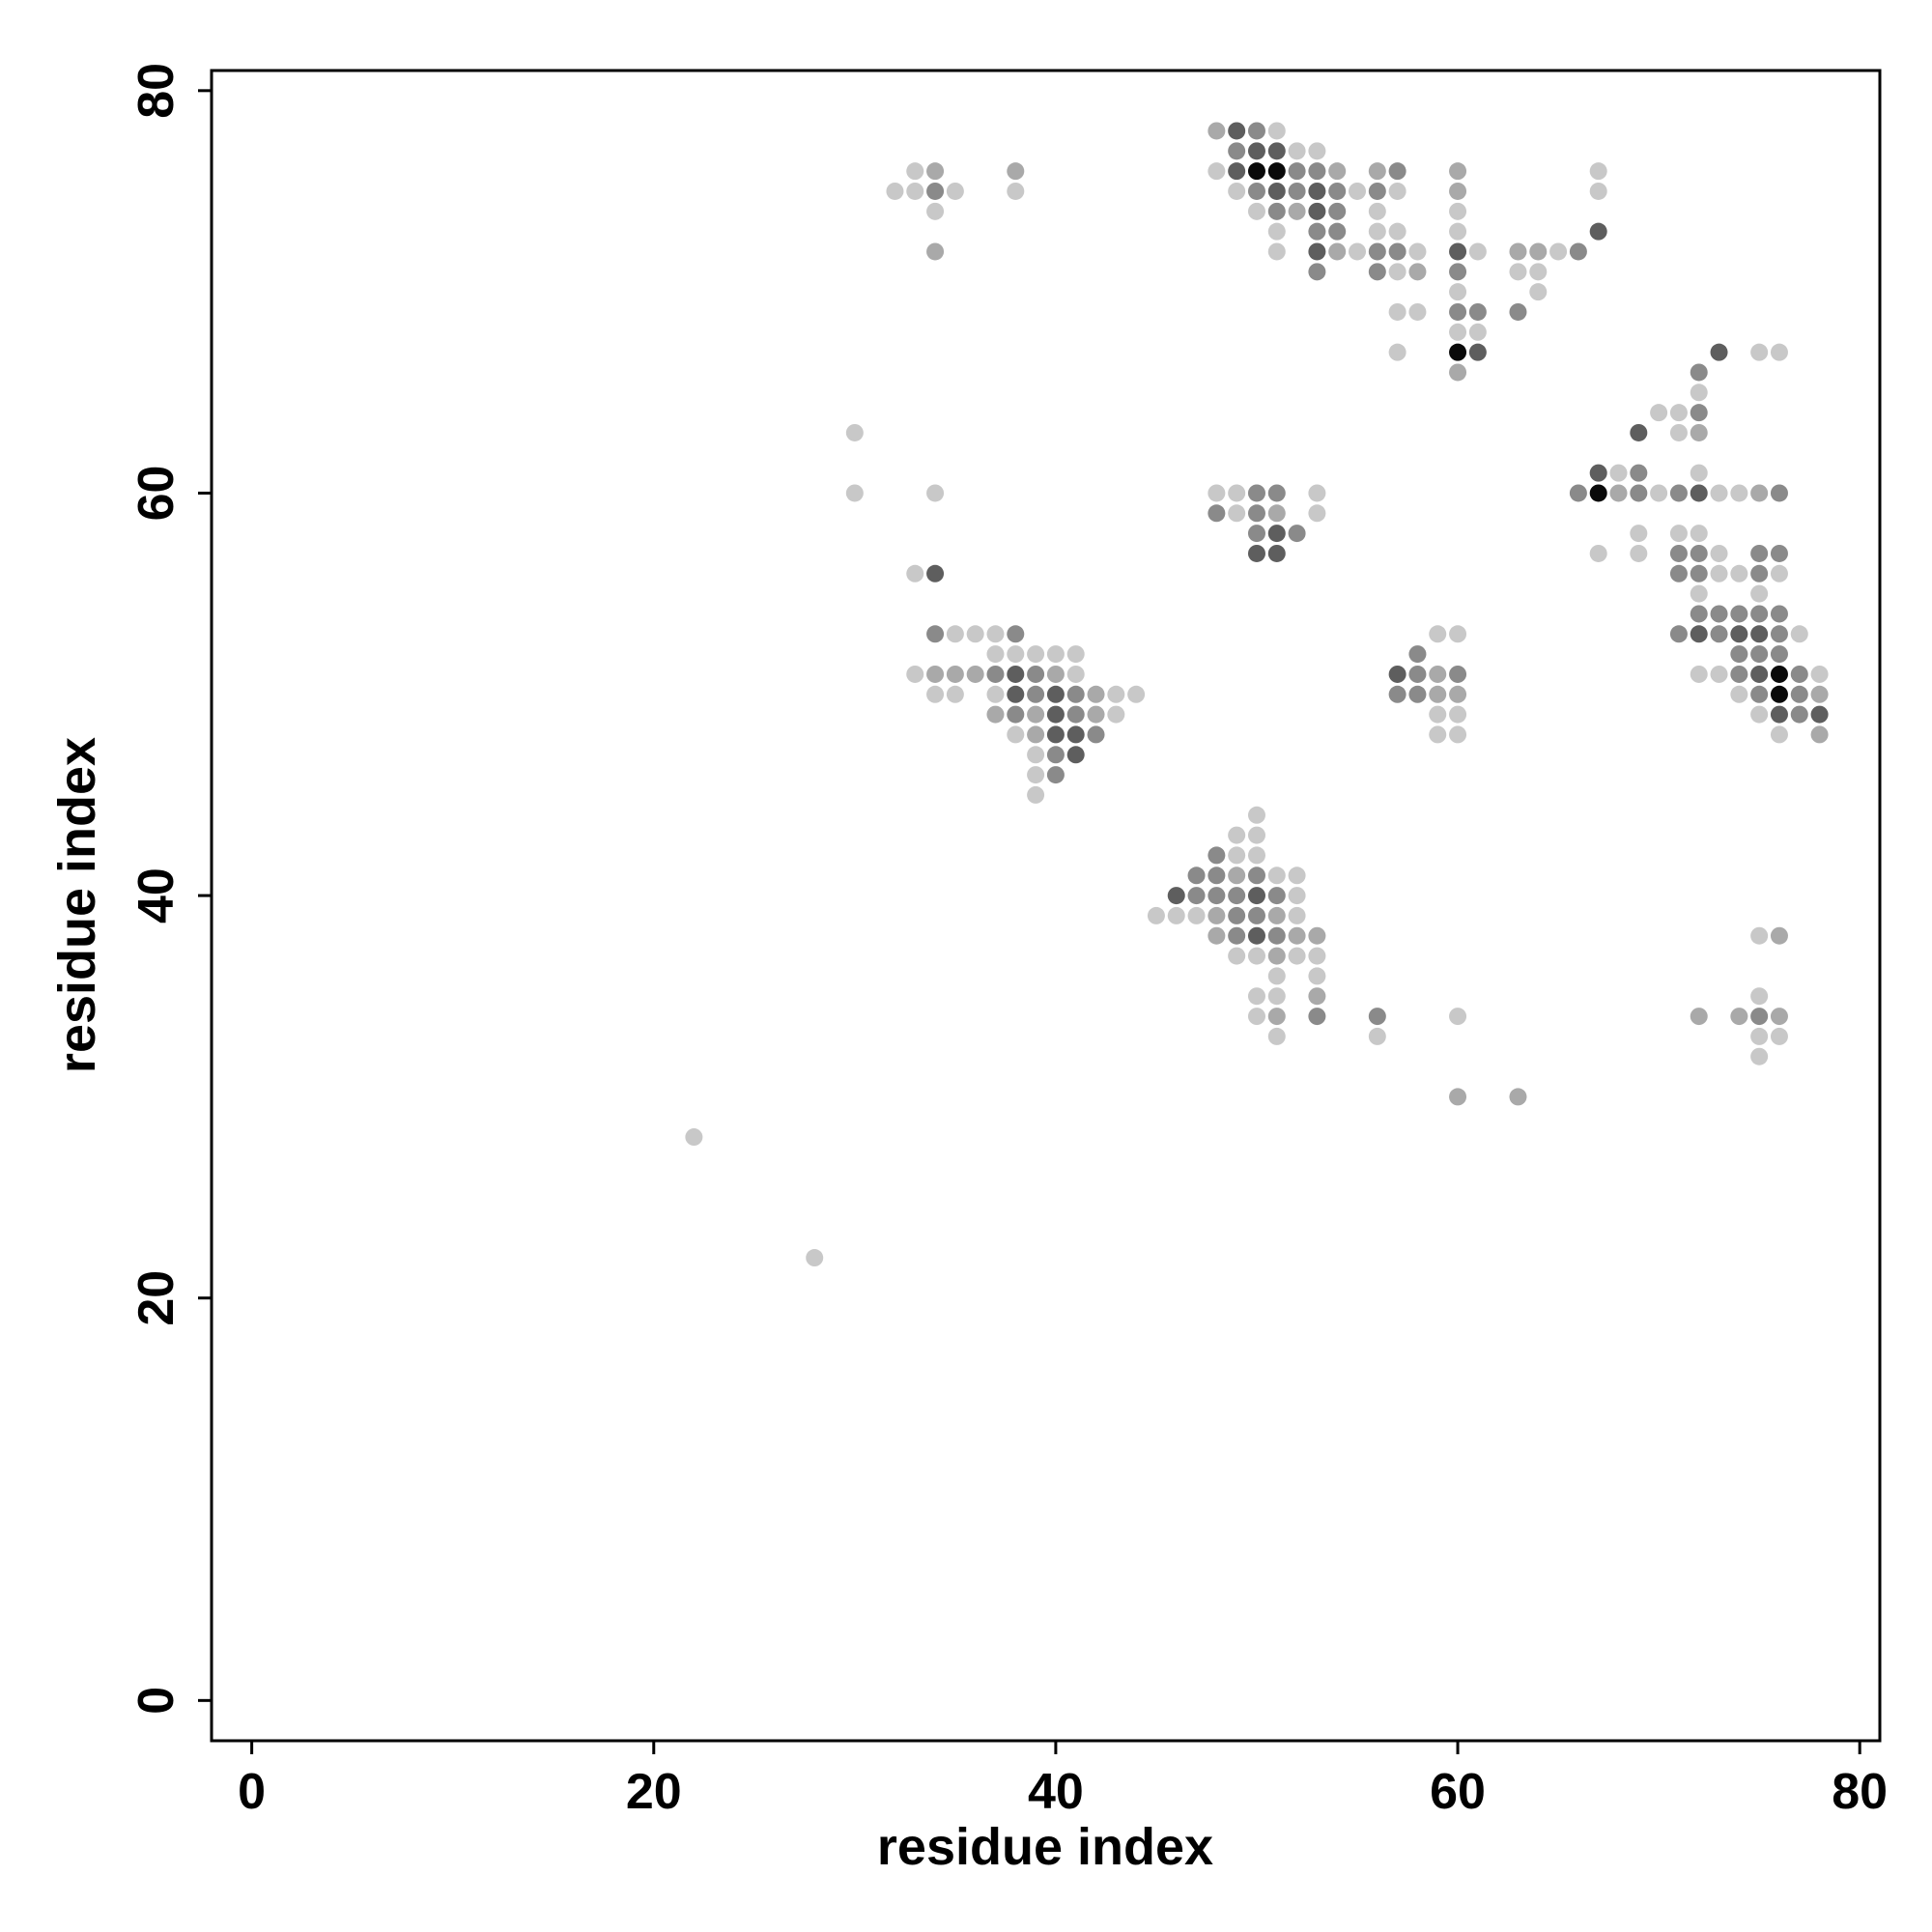 Image resolution: width=1932 pixels, height=1932 pixels. Describe the element at coordinates (252, 1792) in the screenshot. I see `x-tick-label: 0` at that location.